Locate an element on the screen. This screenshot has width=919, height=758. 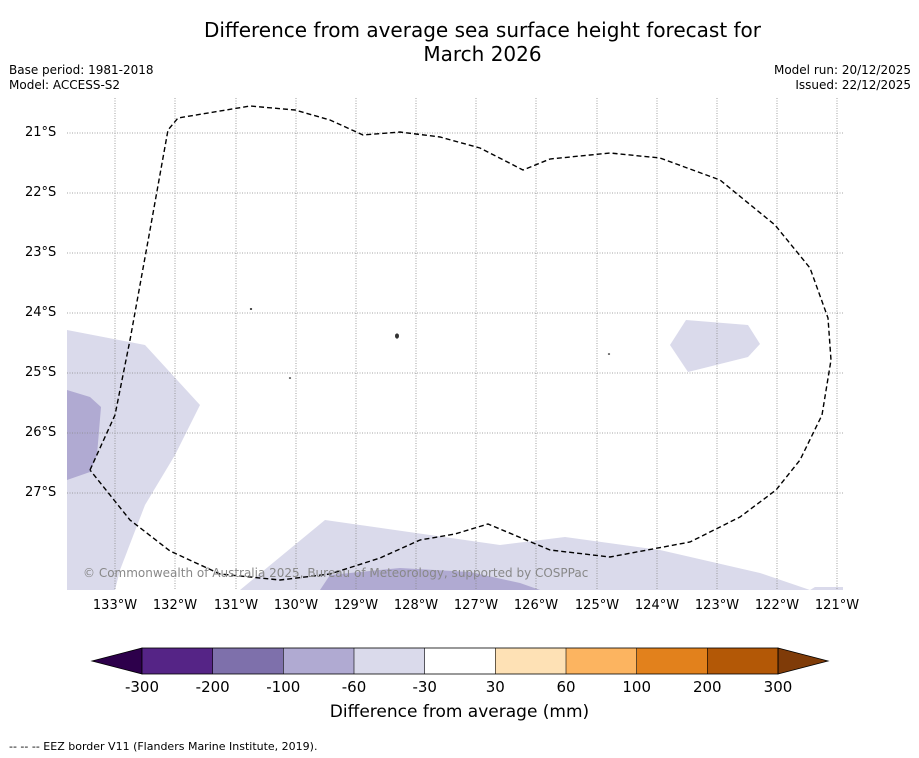
colorbar-frame is located at coordinates (460, 661).